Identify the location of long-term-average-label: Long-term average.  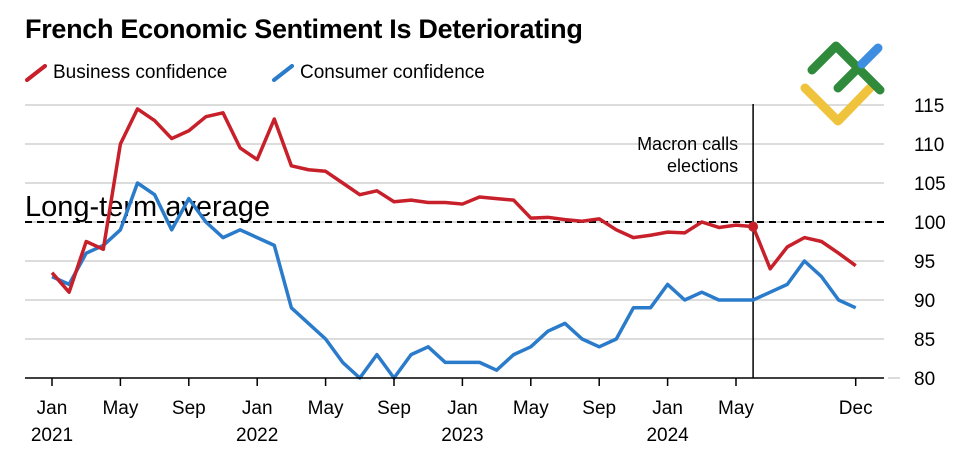
(147, 207).